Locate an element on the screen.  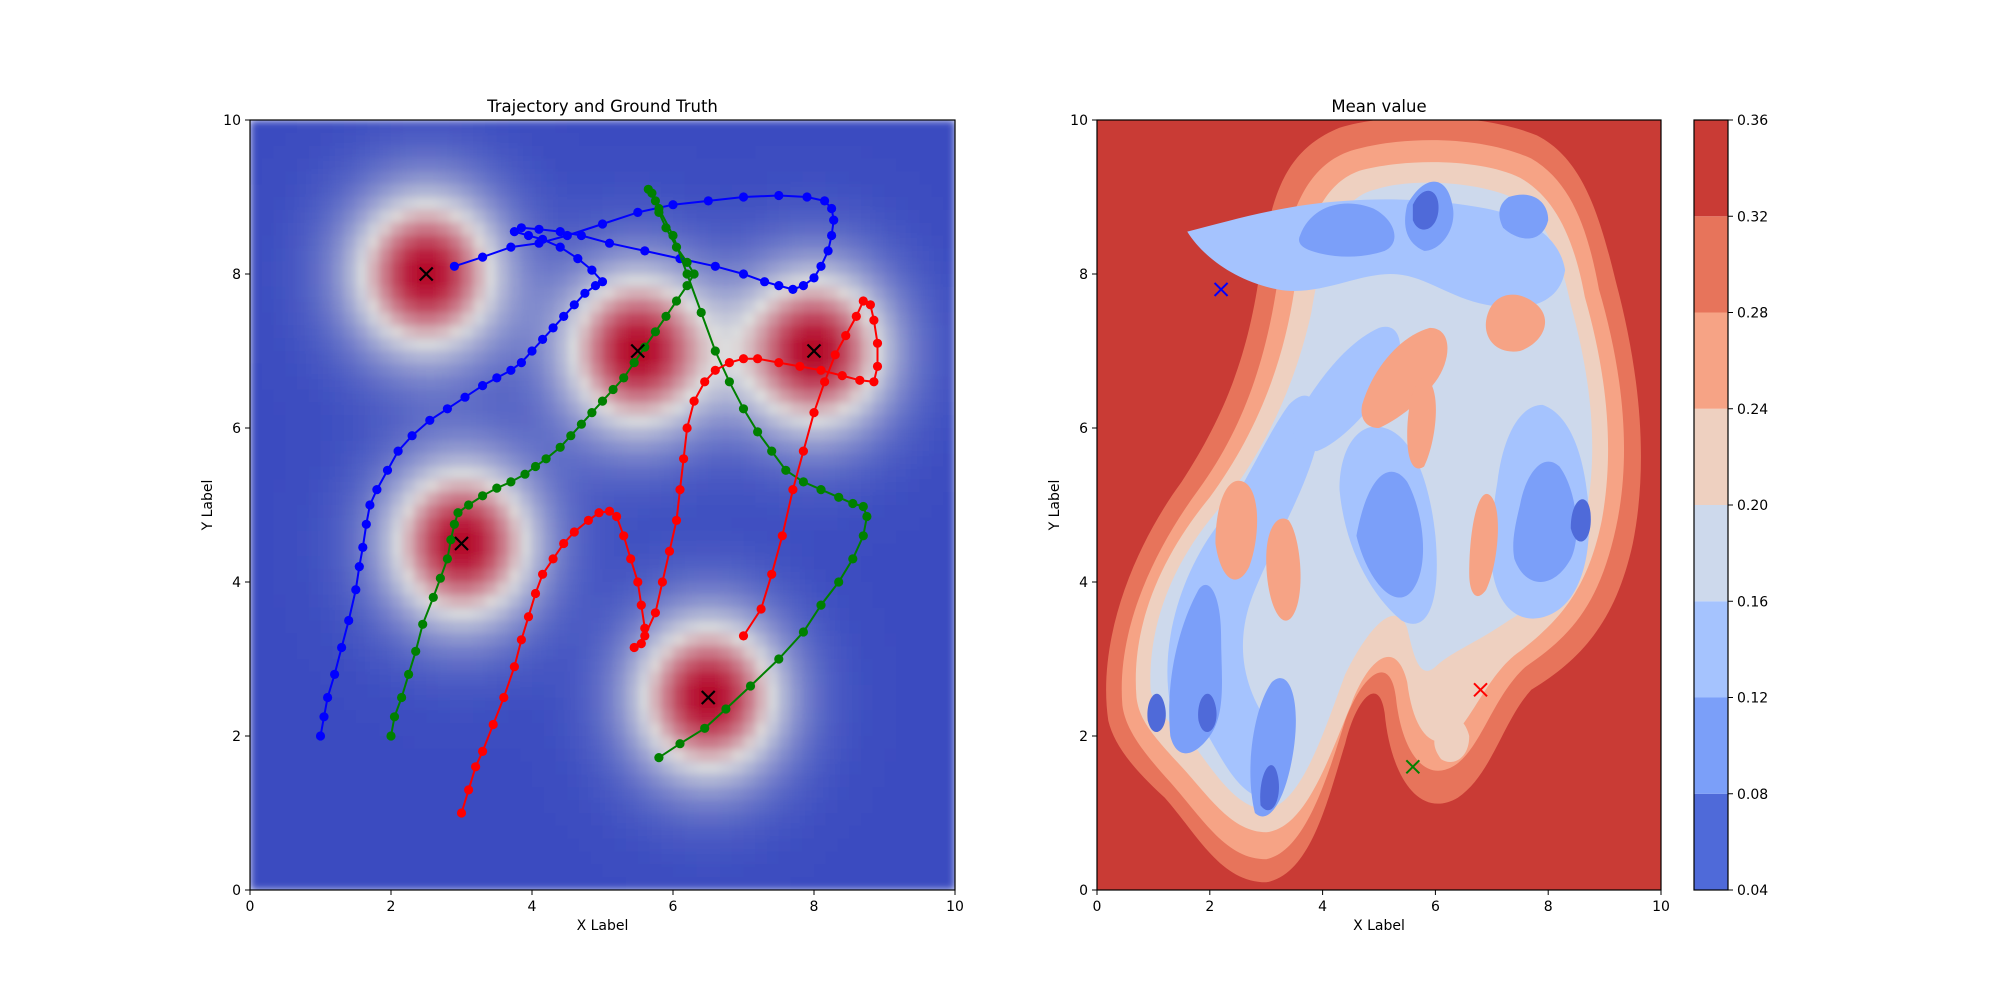
colorbar-tick-label: 0.36 is located at coordinates (1752, 121).